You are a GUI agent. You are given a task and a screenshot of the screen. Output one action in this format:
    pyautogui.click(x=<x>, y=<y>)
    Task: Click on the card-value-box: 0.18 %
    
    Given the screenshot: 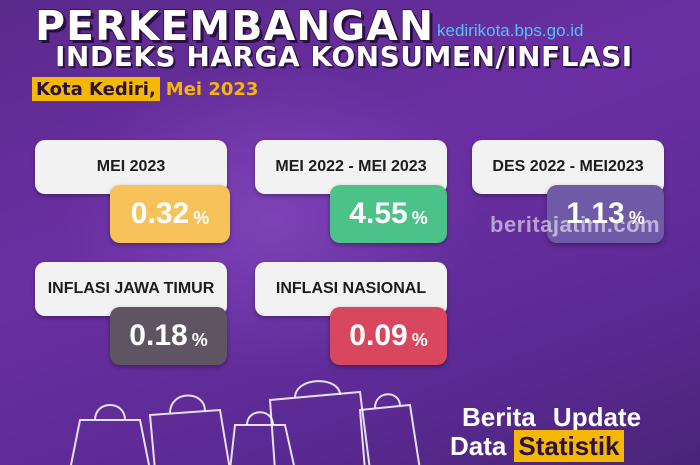 What is the action you would take?
    pyautogui.click(x=168, y=336)
    